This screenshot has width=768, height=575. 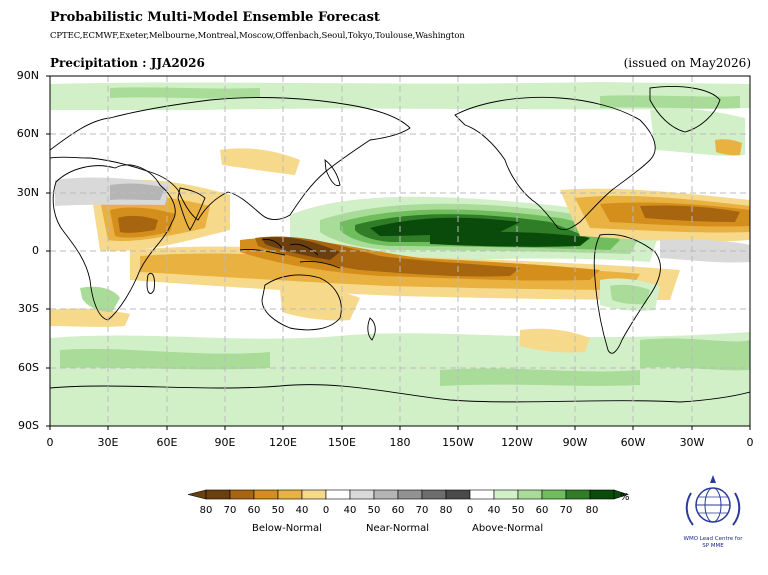 I want to click on variable-label: Precipitation : JJA2026, so click(x=127, y=63).